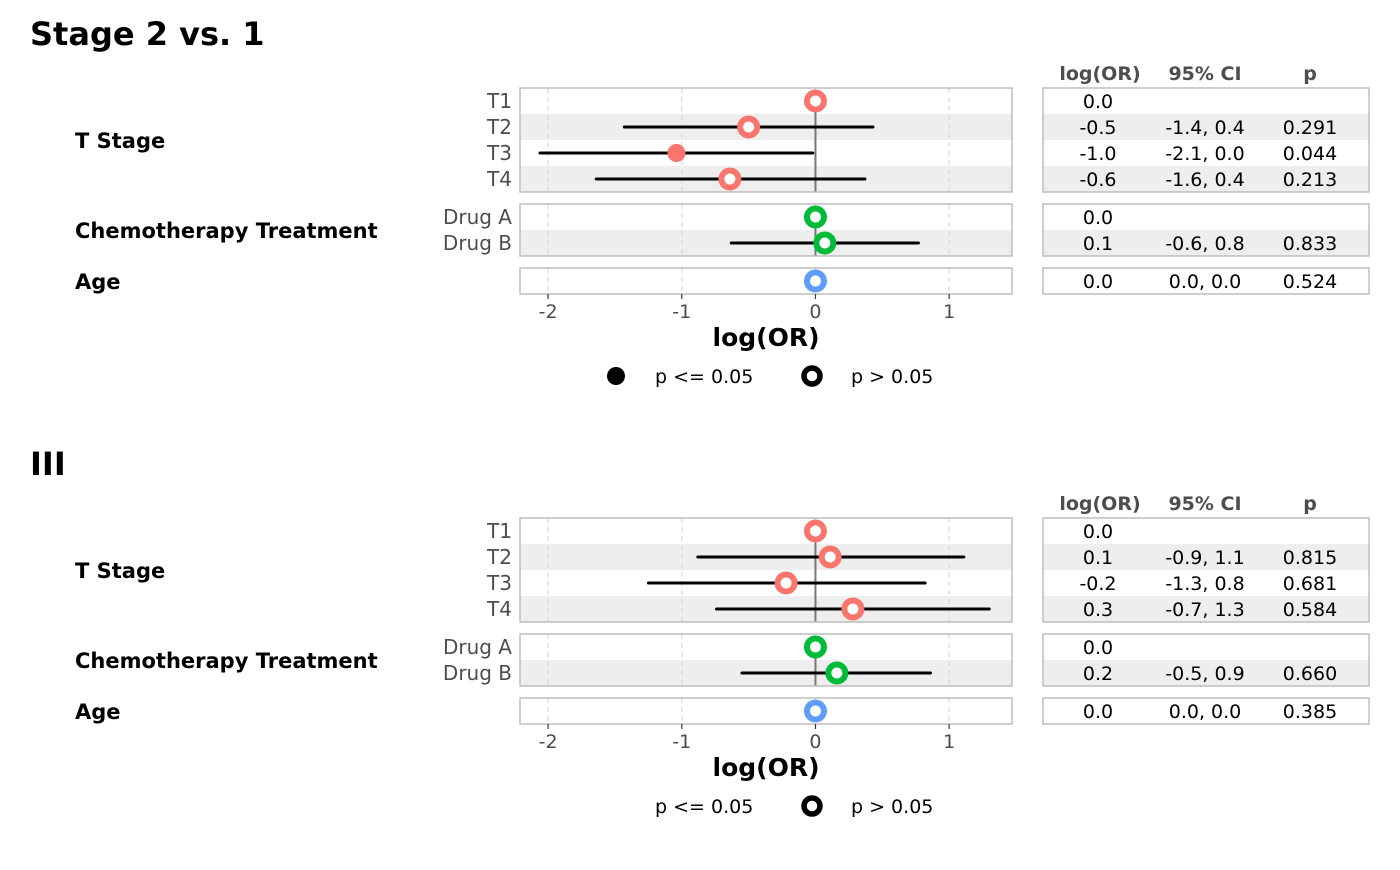  What do you see at coordinates (1310, 244) in the screenshot?
I see `p-value-text: 0.833` at bounding box center [1310, 244].